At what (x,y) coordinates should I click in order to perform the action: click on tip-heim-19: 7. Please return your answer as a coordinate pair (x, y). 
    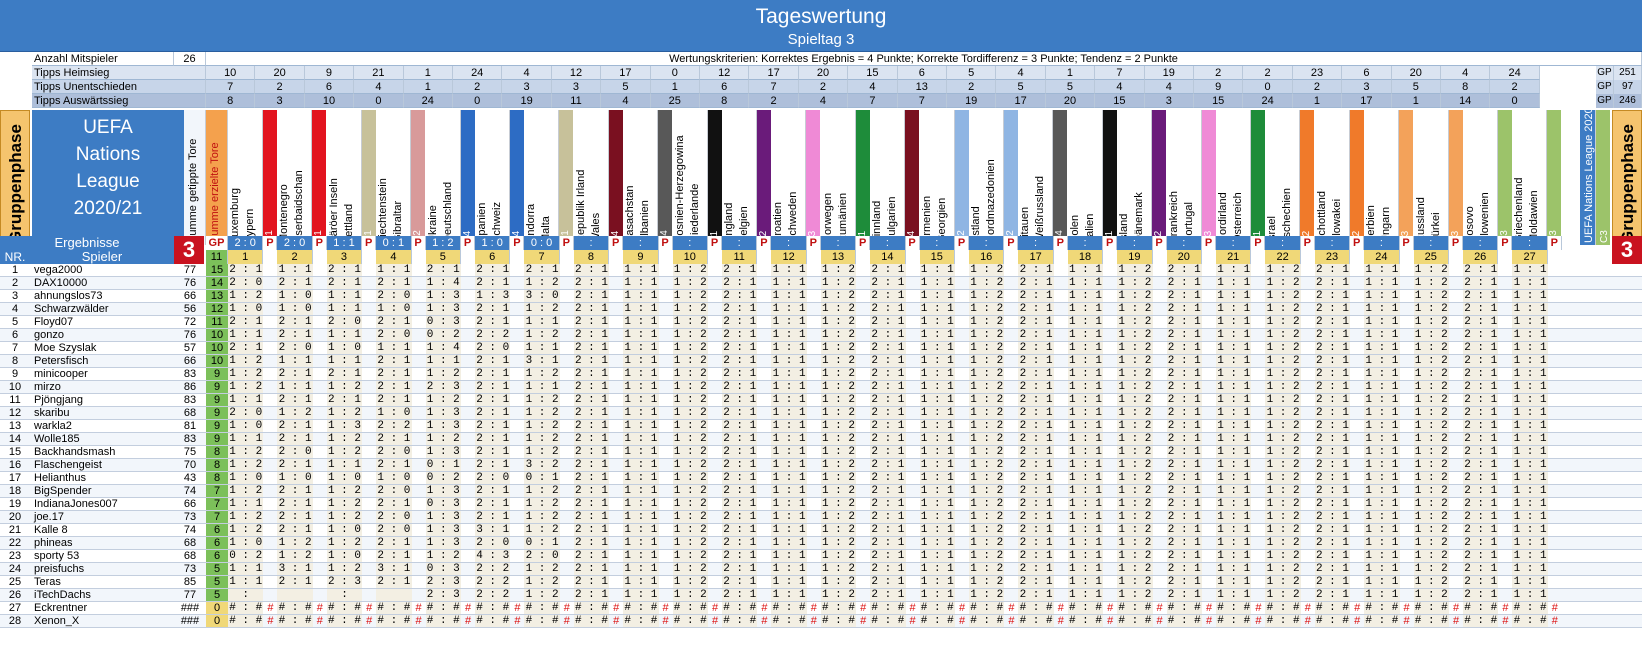
    Looking at the image, I should click on (1120, 73).